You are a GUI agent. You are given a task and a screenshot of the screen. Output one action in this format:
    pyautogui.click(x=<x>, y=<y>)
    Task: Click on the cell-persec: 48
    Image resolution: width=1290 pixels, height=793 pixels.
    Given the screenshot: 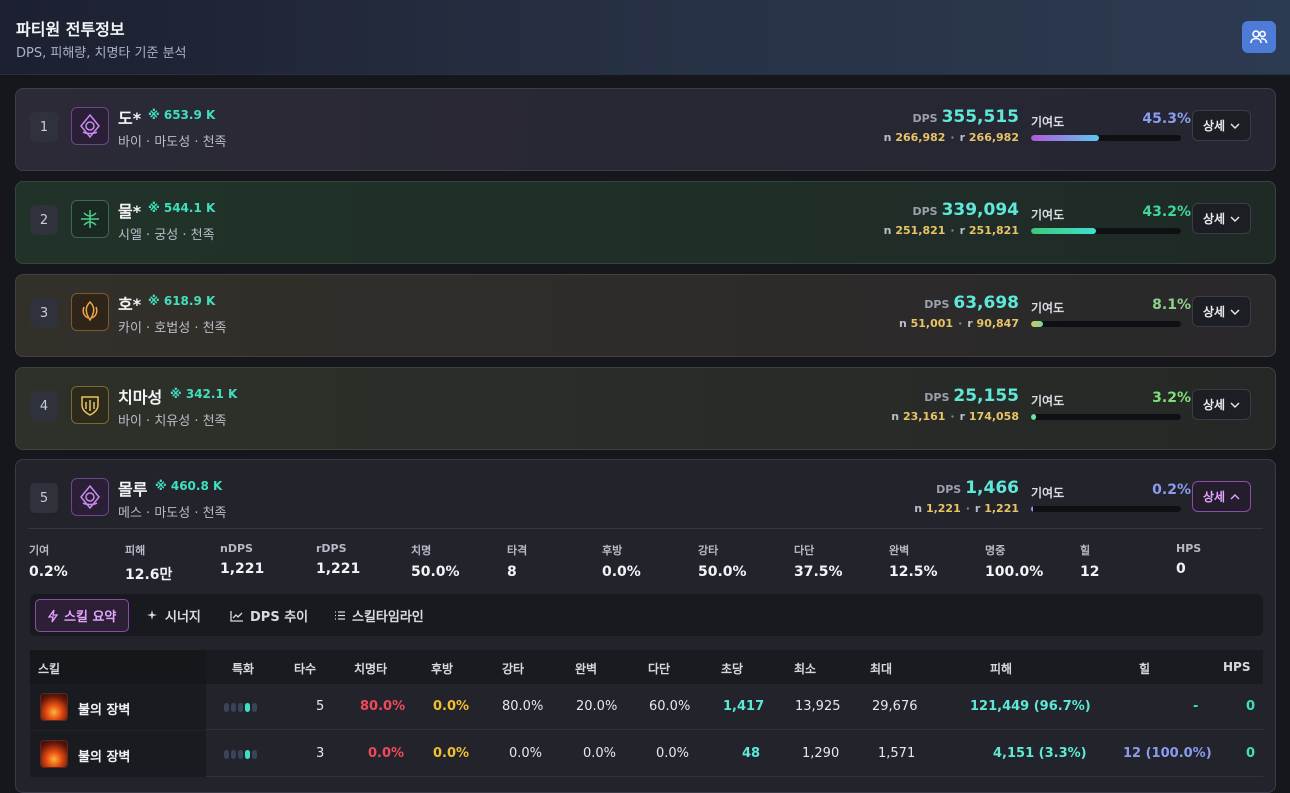 What is the action you would take?
    pyautogui.click(x=751, y=753)
    